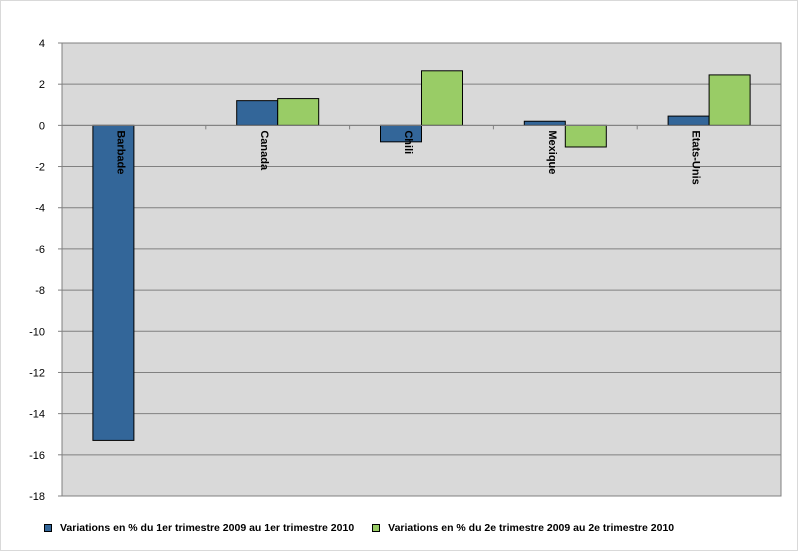  I want to click on y-tick-label: -4, so click(40, 209).